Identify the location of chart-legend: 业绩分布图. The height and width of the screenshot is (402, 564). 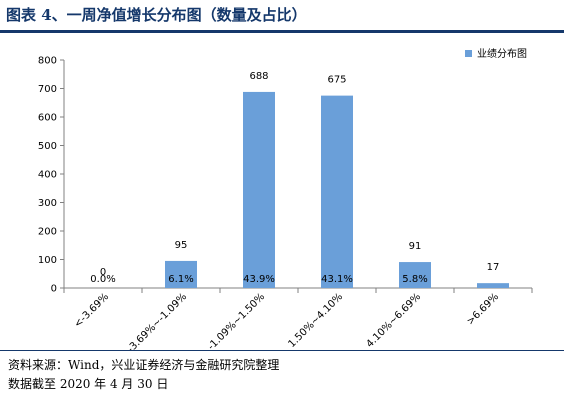
(496, 53).